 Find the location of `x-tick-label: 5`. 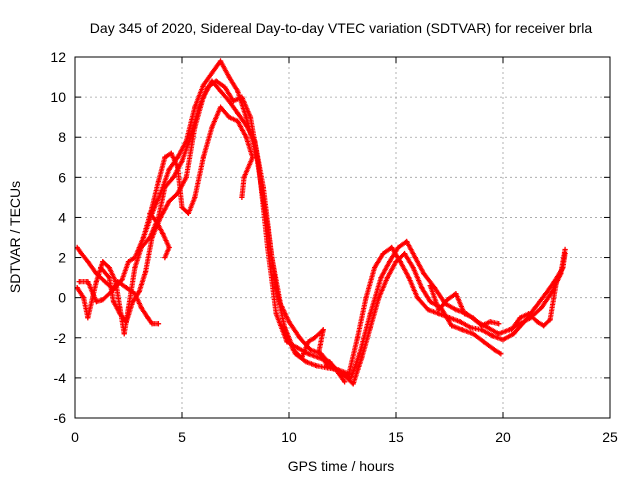

x-tick-label: 5 is located at coordinates (182, 437).